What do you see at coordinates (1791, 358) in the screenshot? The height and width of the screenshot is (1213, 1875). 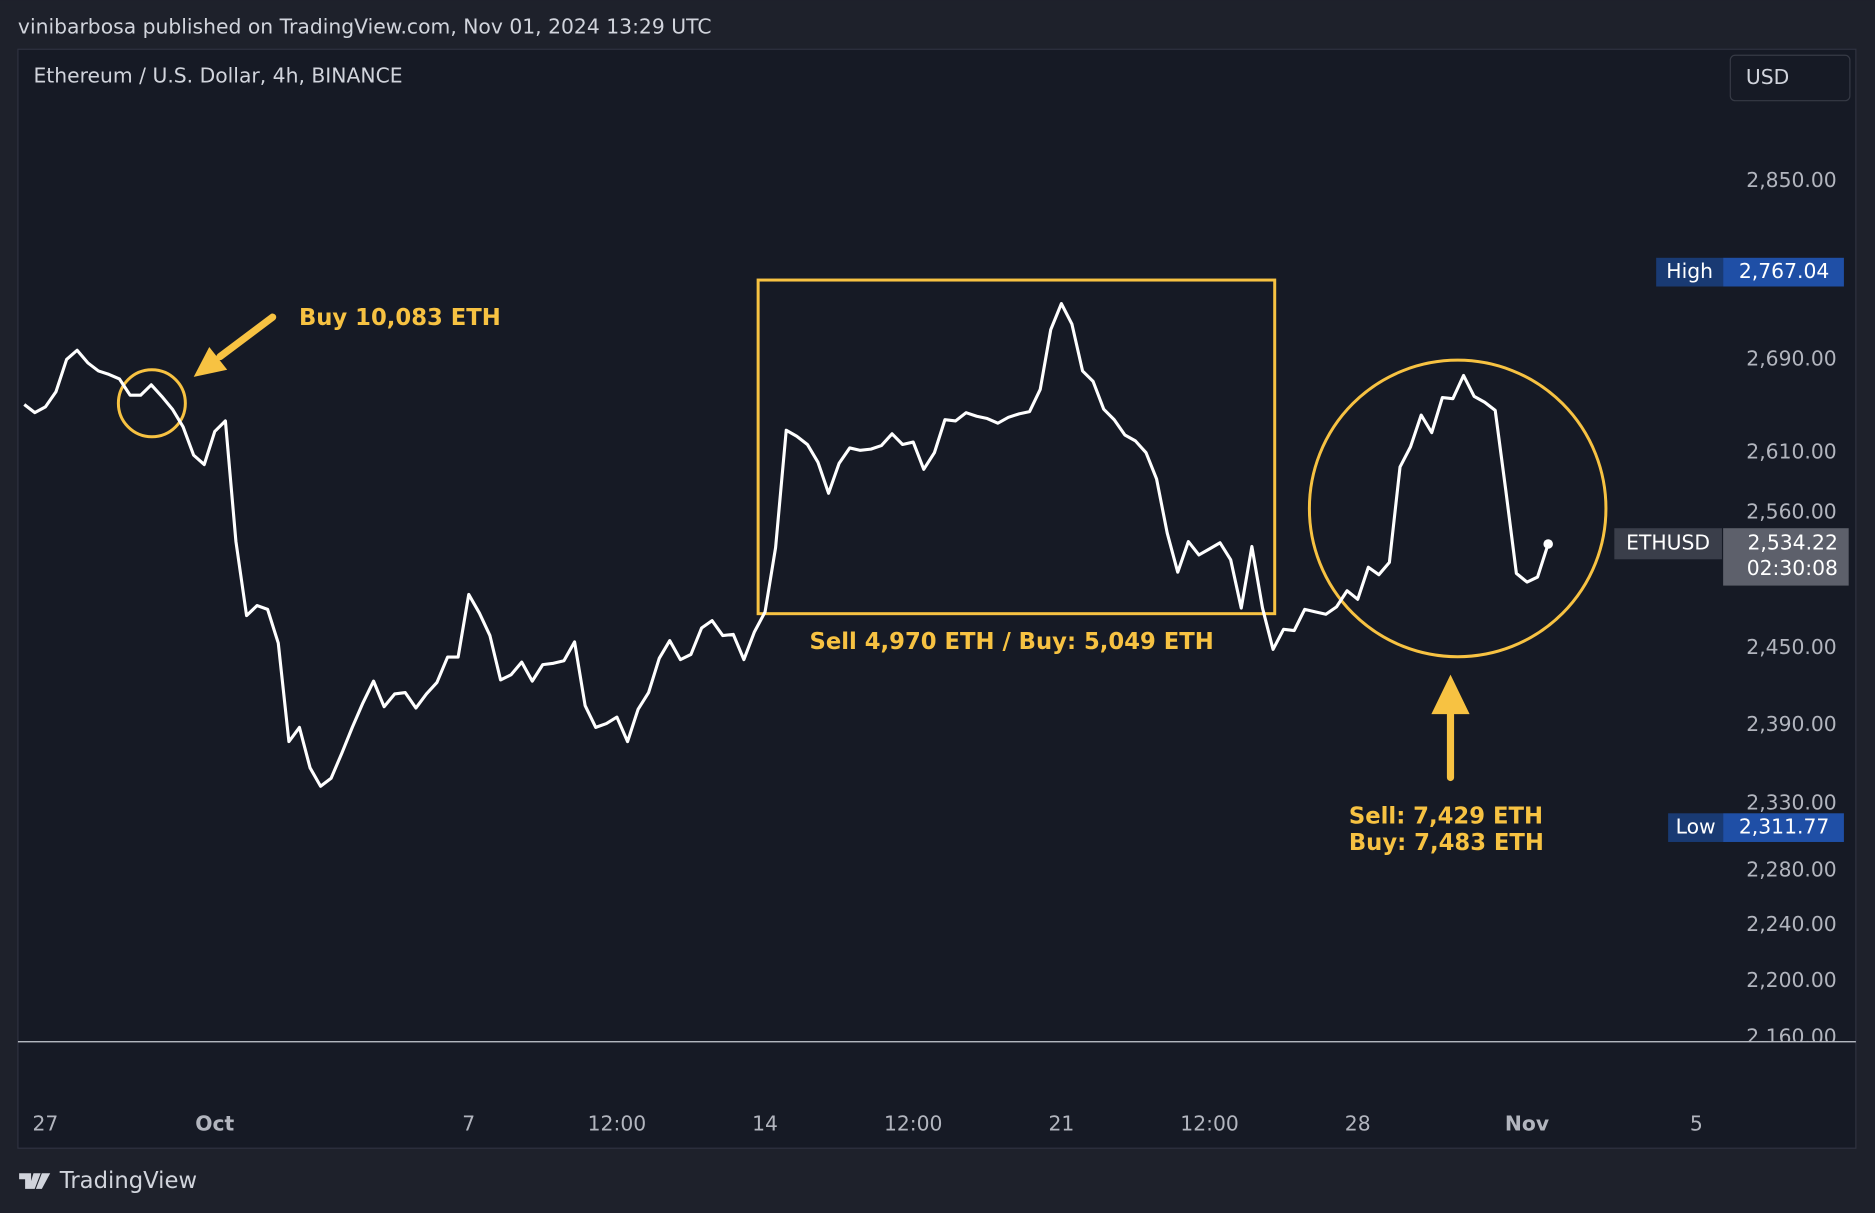 I see `y-tick-label: 2,690.00` at bounding box center [1791, 358].